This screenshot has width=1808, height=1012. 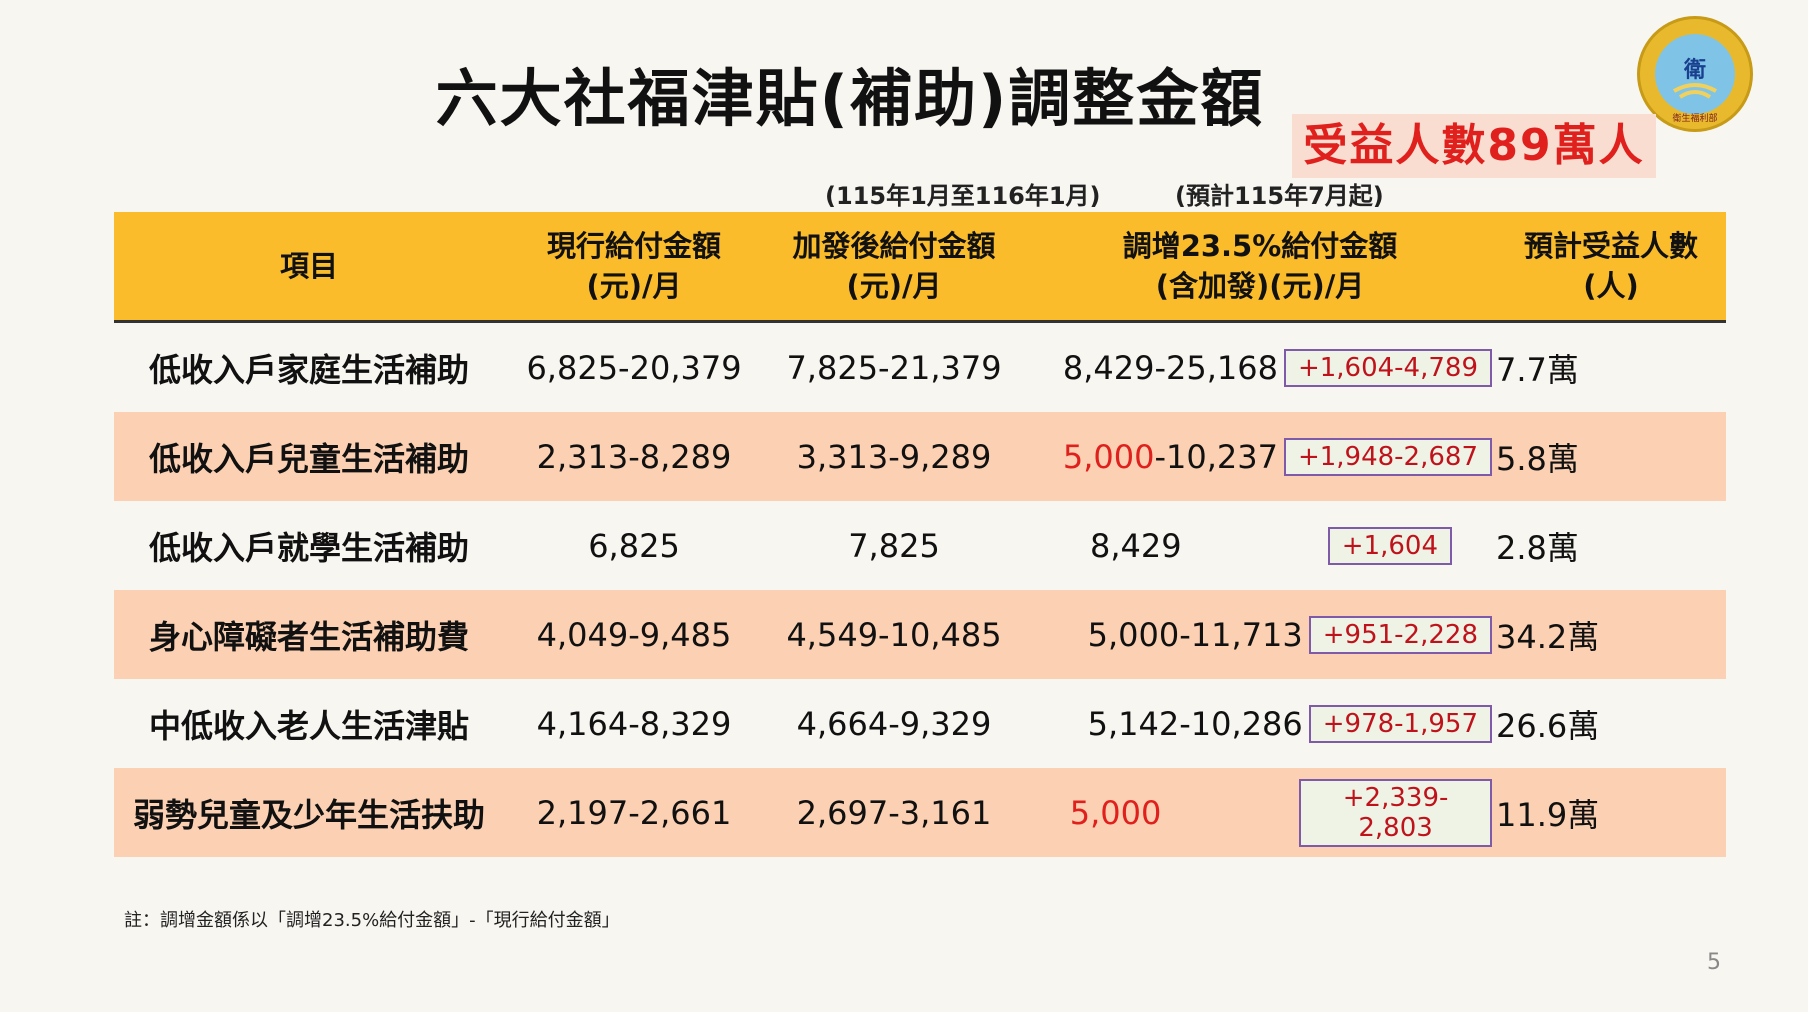 I want to click on row-current: 4,049-9,485, so click(x=634, y=634).